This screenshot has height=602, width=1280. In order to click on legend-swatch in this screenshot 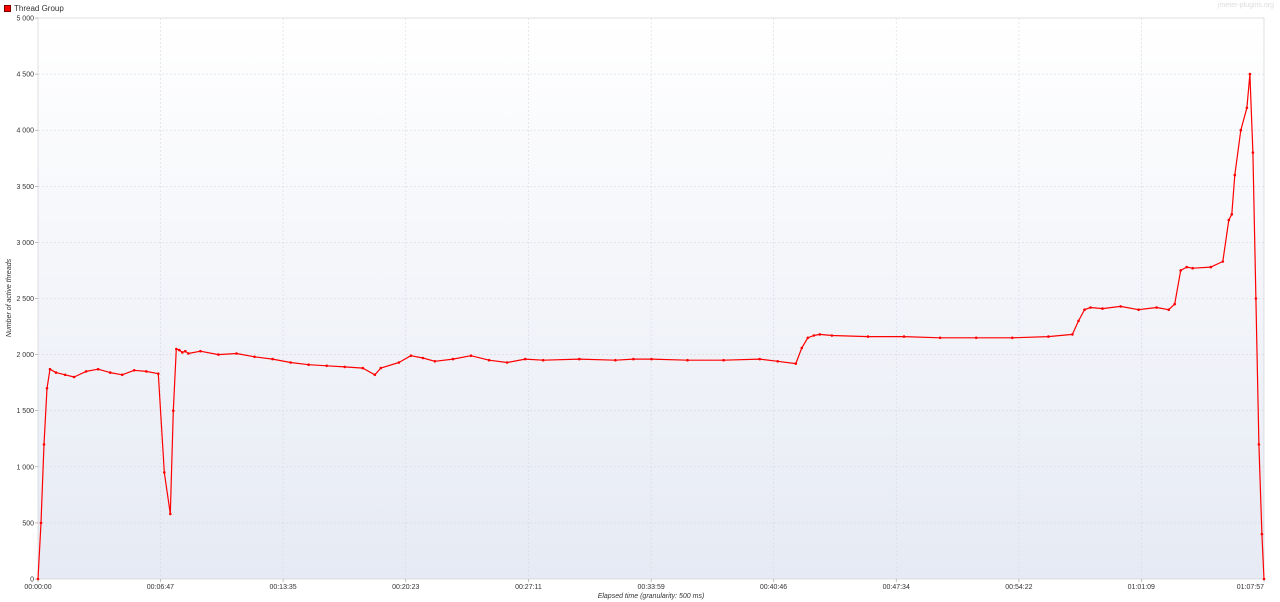, I will do `click(7, 8)`.